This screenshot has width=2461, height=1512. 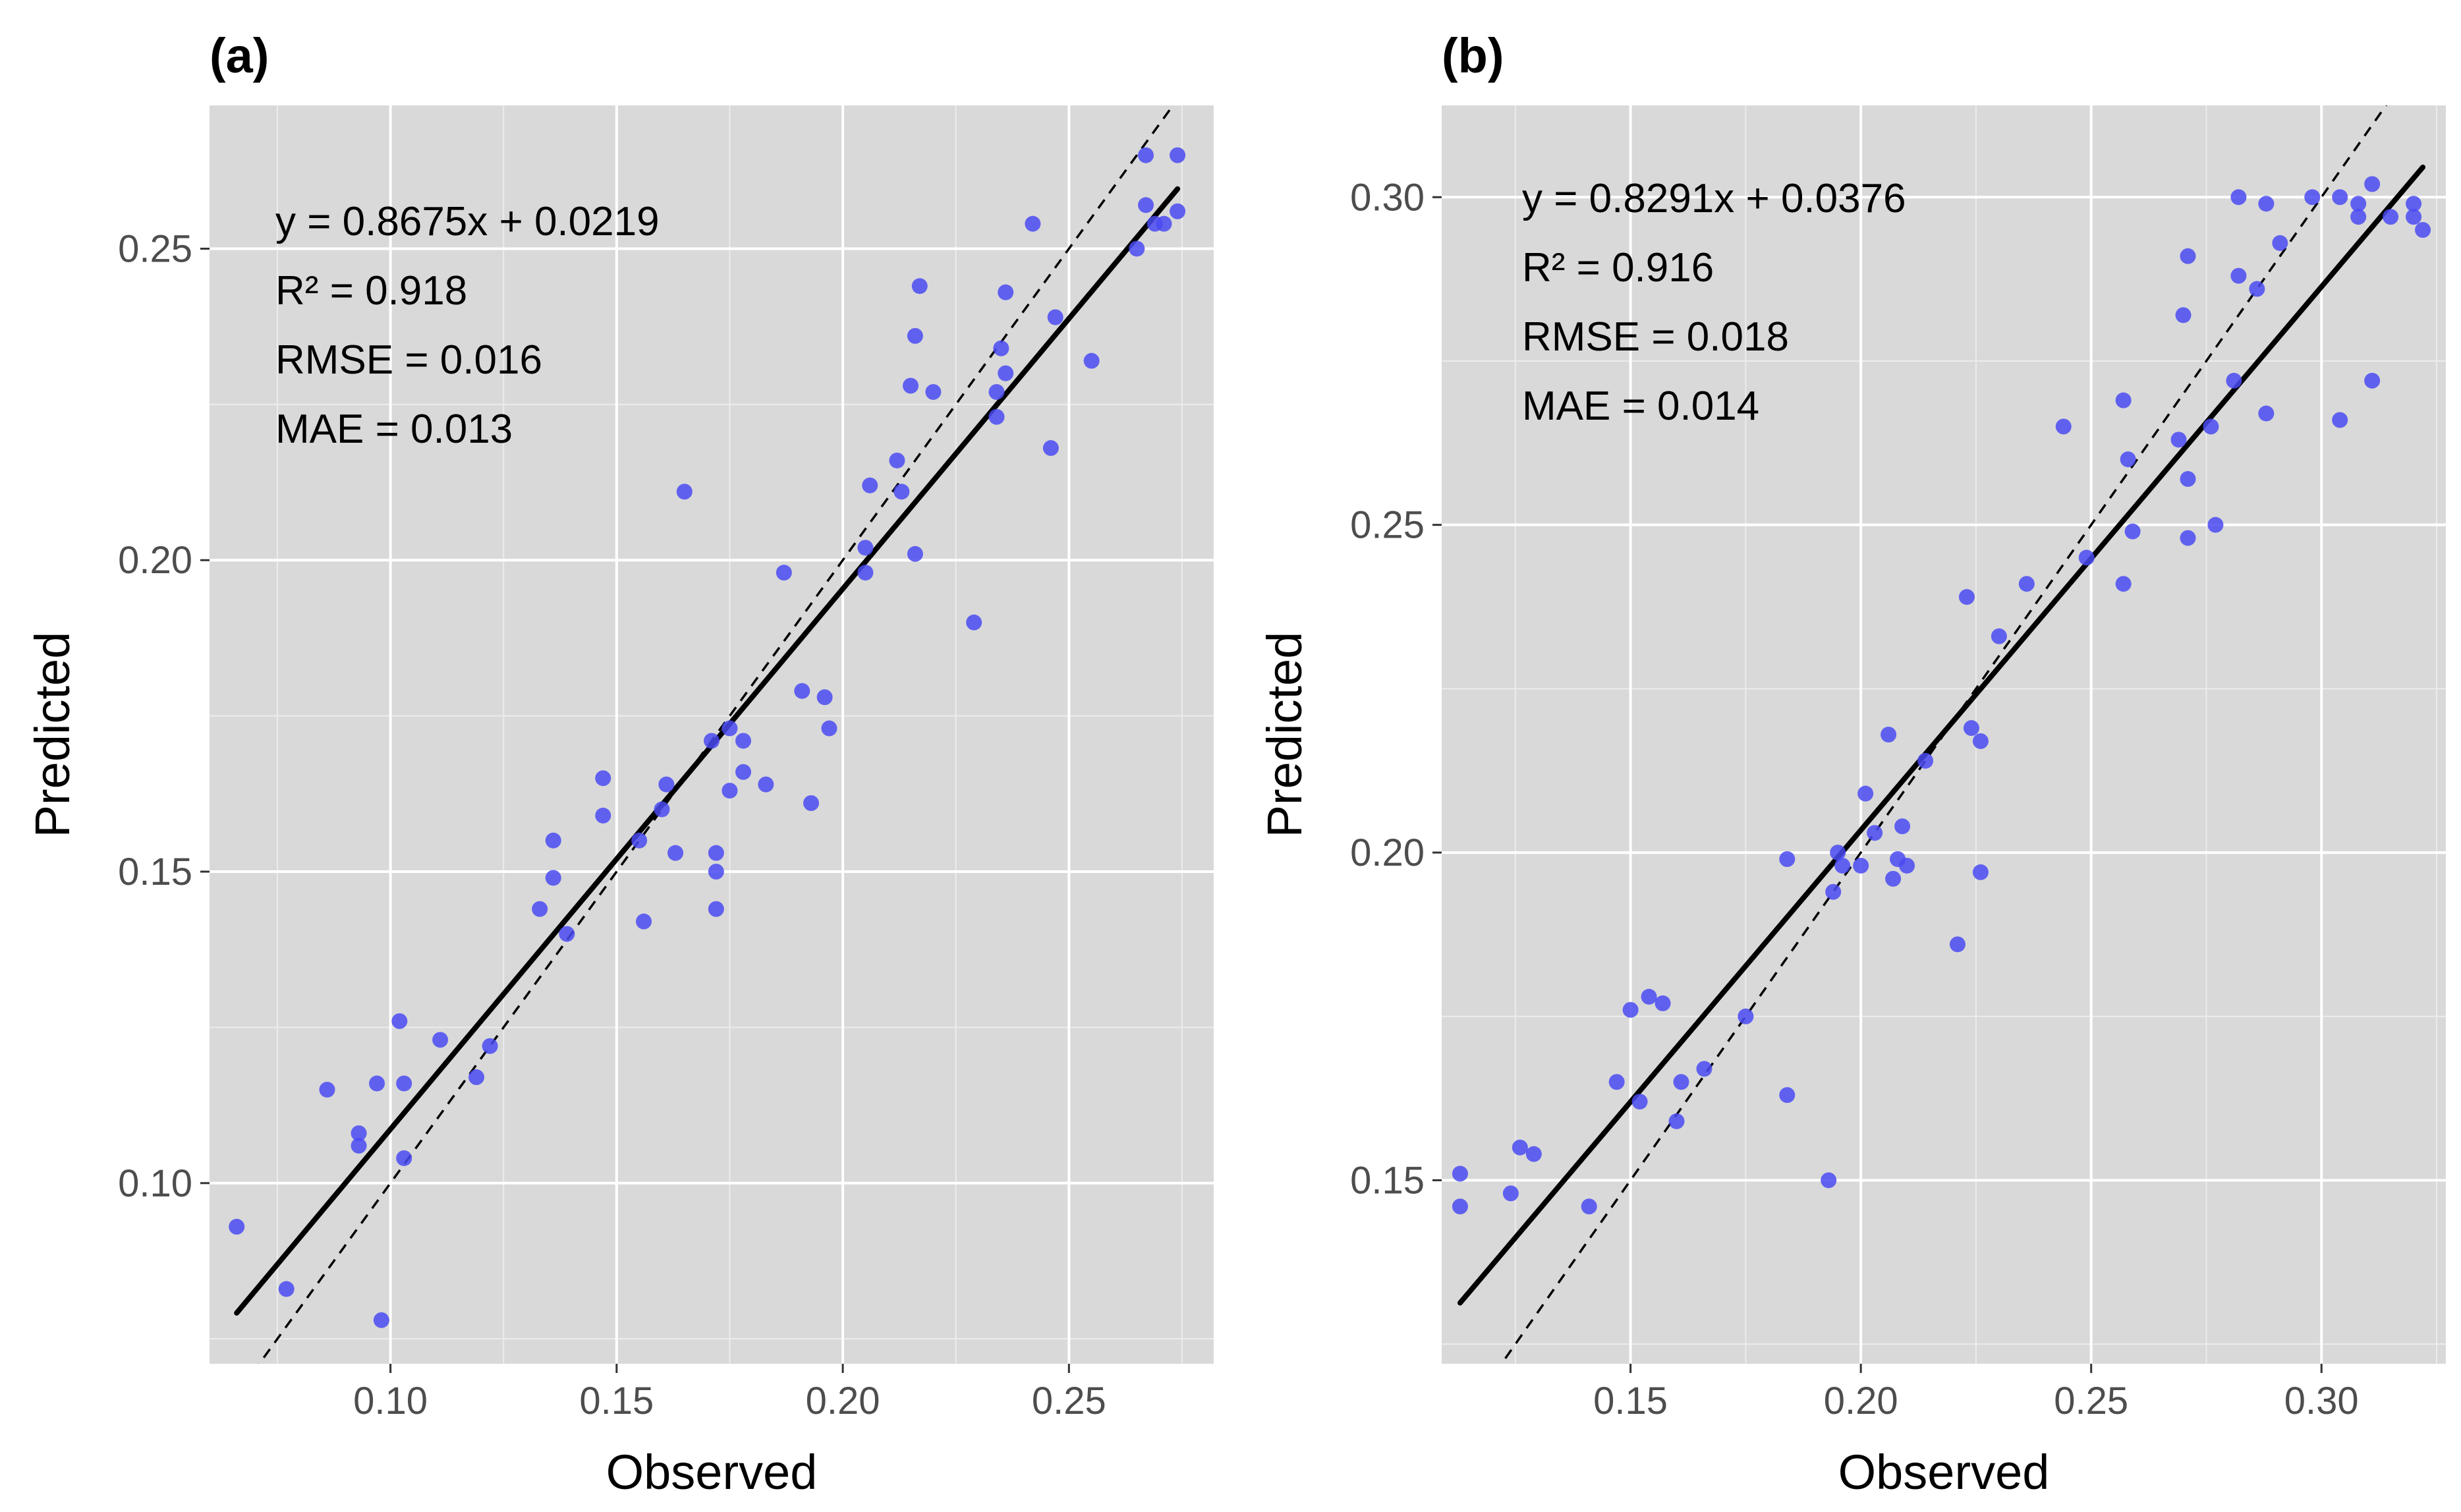 I want to click on panel-a-y-tick-label: 0.25, so click(x=155, y=248).